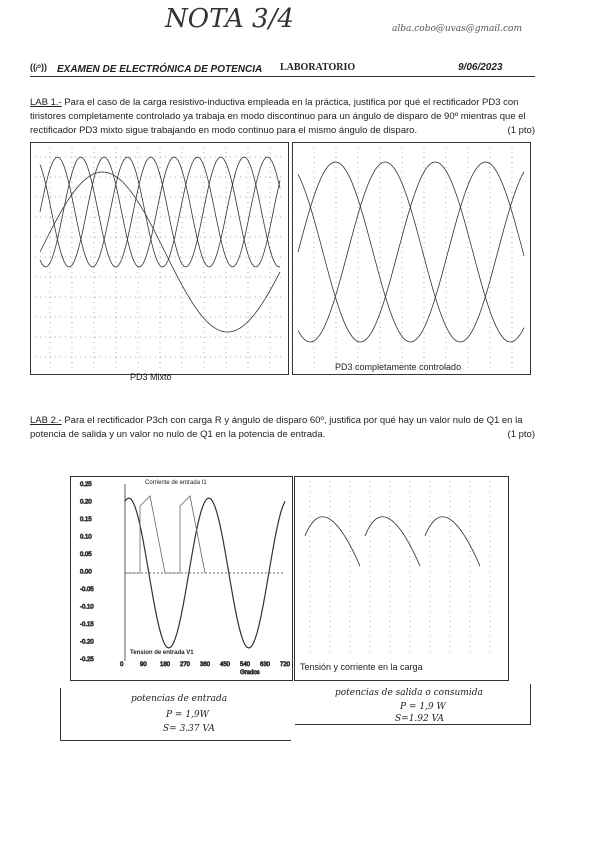 The width and height of the screenshot is (599, 848). I want to click on answer-value: P = 1,9 W, so click(423, 707).